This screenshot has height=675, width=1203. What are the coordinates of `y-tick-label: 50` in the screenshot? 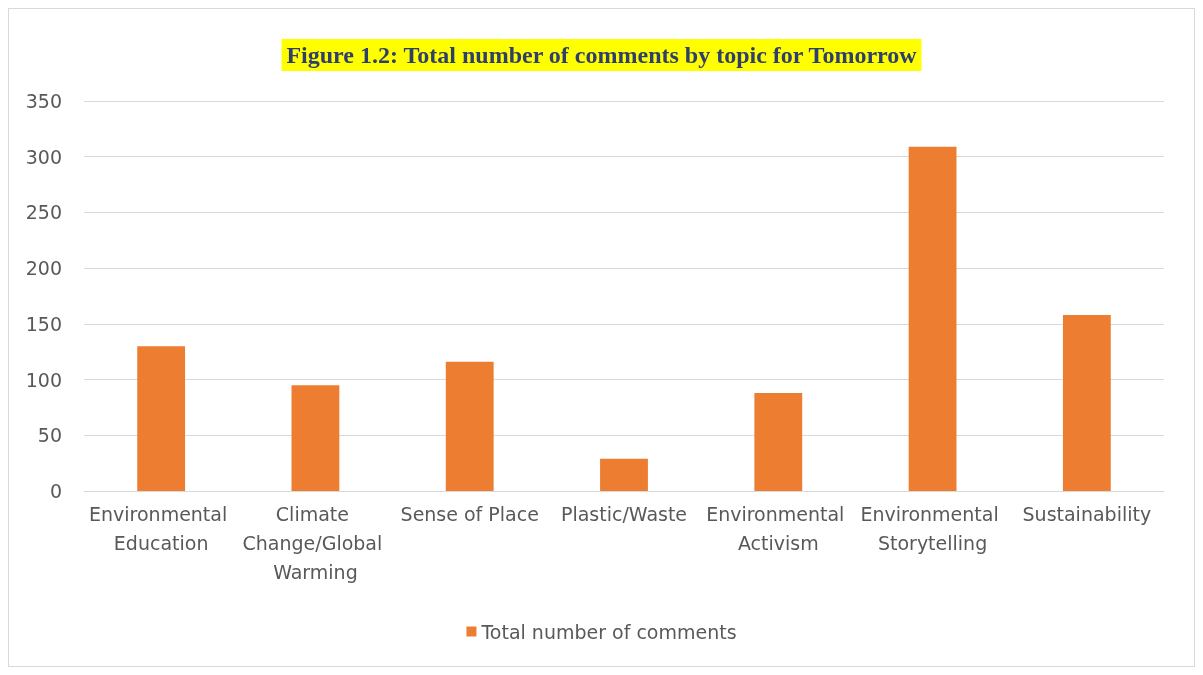 It's located at (49, 435).